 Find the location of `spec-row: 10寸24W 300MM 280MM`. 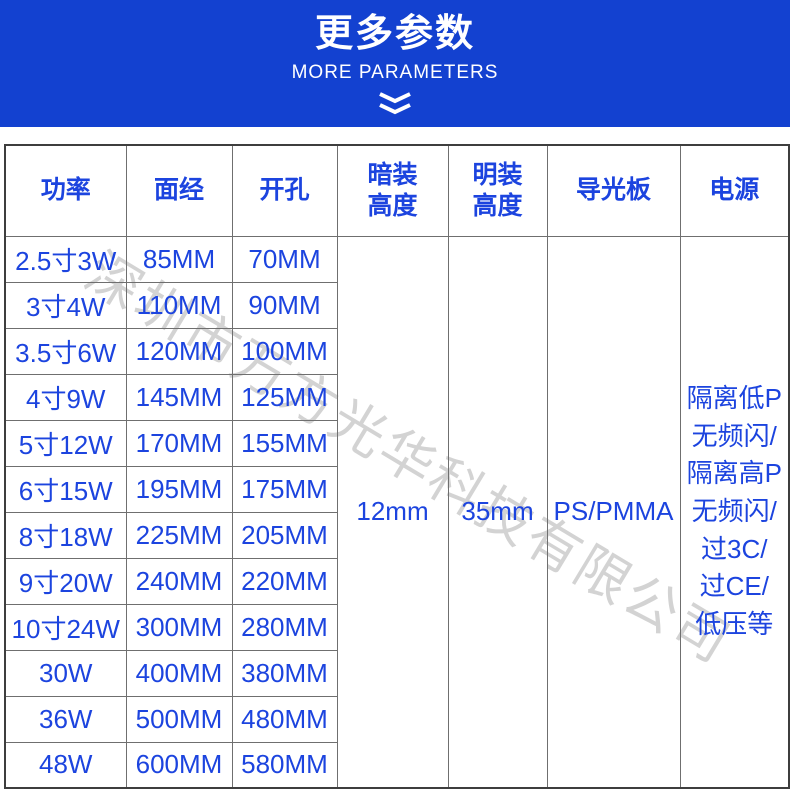

spec-row: 10寸24W 300MM 280MM is located at coordinates (396, 627).